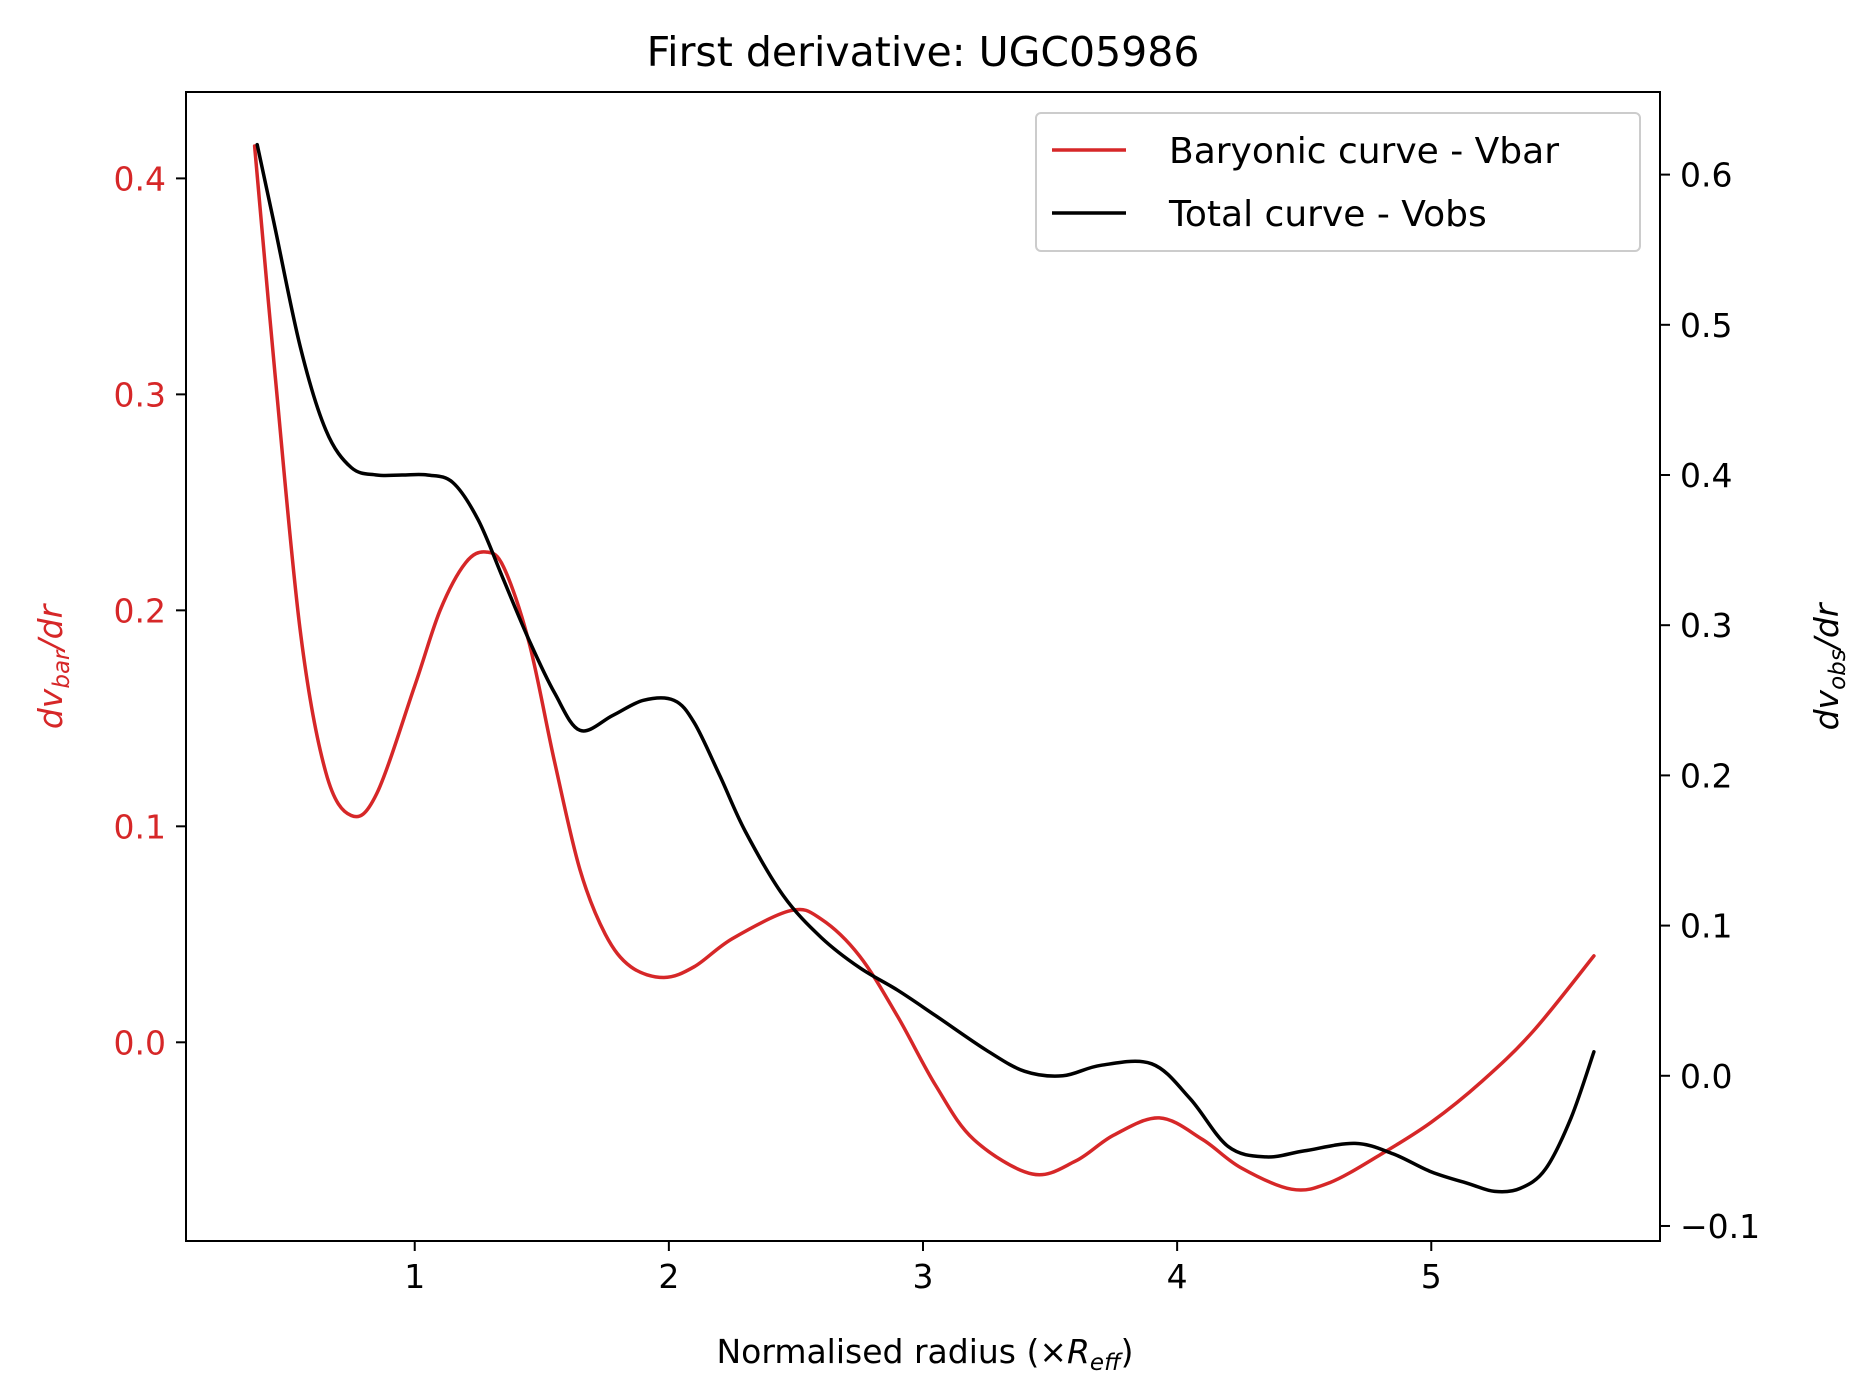  What do you see at coordinates (1431, 1276) in the screenshot?
I see `x-tick-label: 5` at bounding box center [1431, 1276].